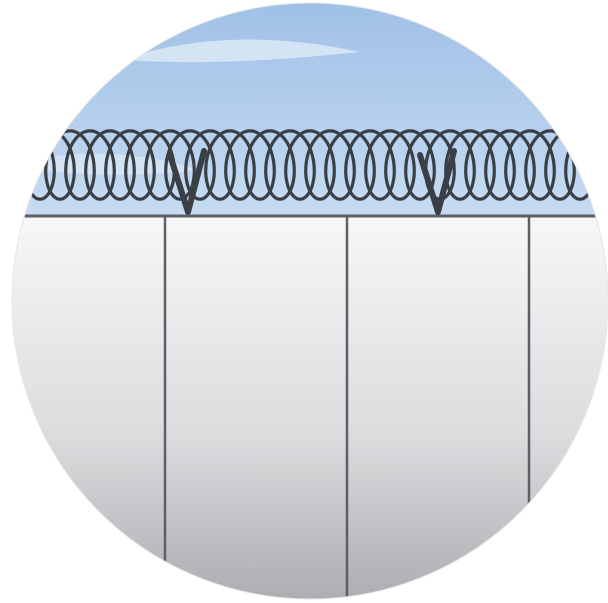  I want to click on cloud, so click(240, 51).